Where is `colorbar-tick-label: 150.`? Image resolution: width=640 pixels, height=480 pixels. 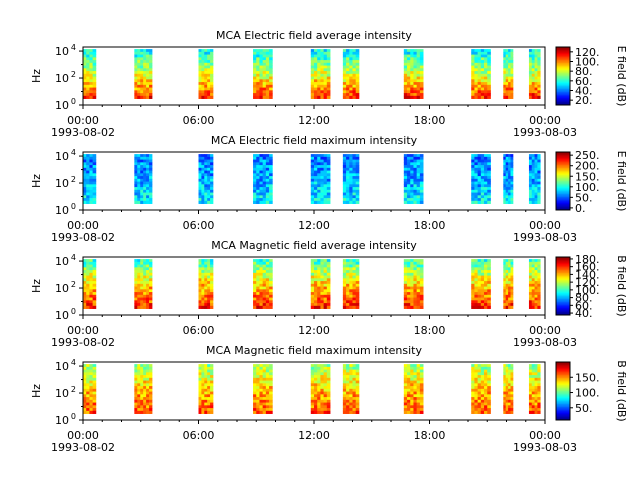 colorbar-tick-label: 150. is located at coordinates (587, 377).